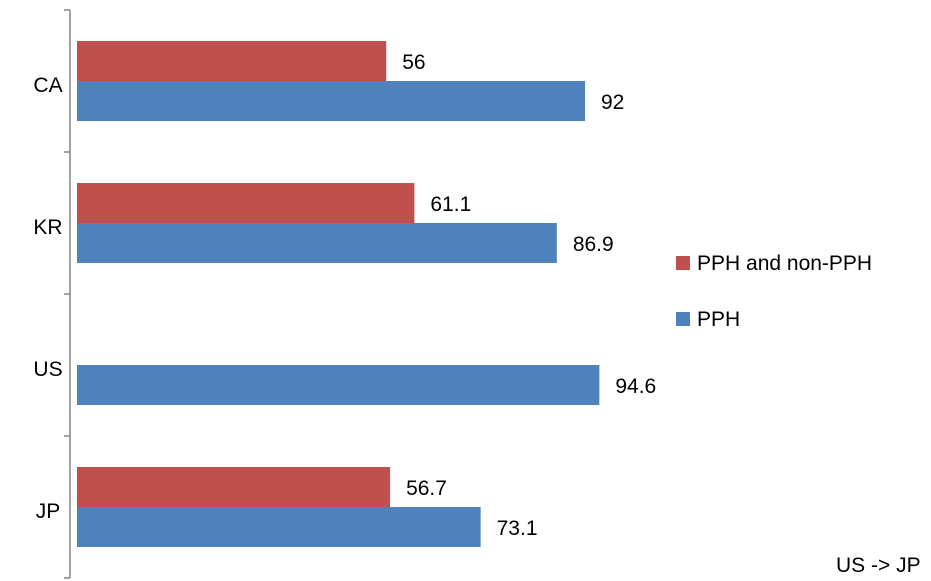 The height and width of the screenshot is (581, 931). I want to click on axis-layer, so click(67, 294).